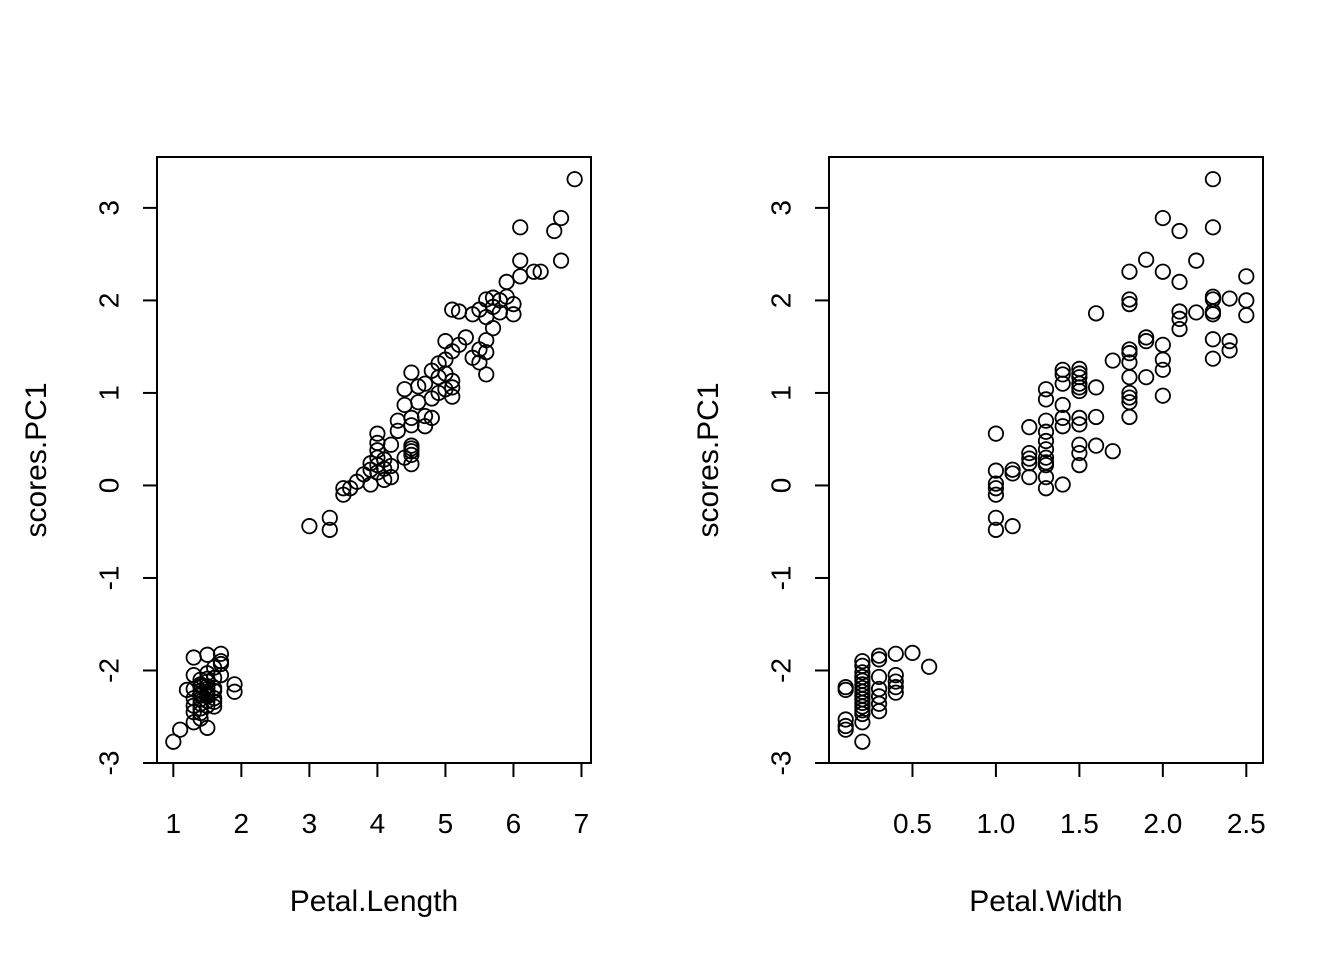 This screenshot has width=1344, height=960. I want to click on x-tick-label: 7, so click(582, 823).